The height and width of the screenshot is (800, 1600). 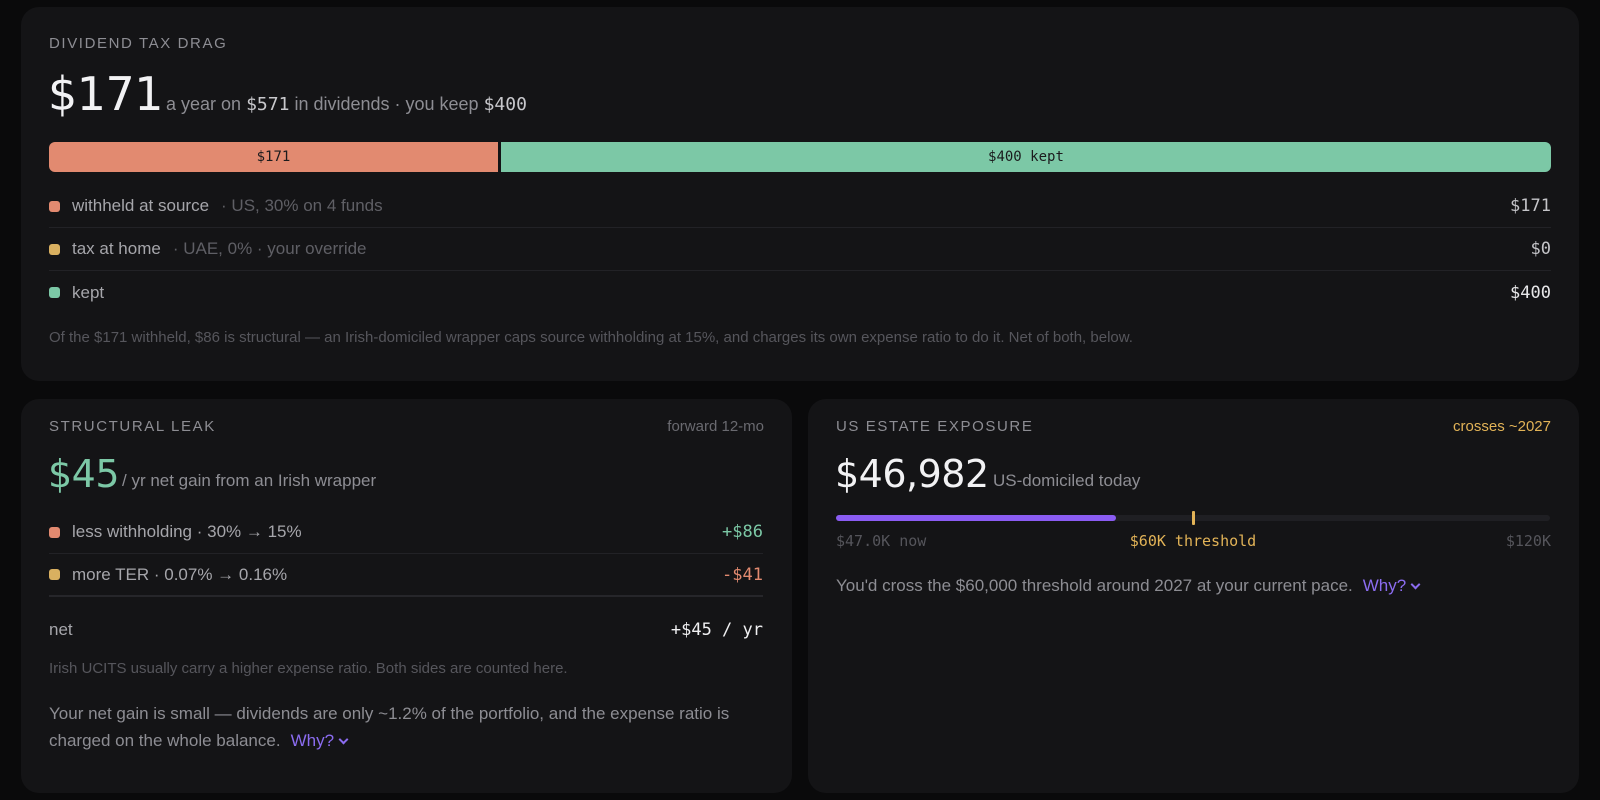 What do you see at coordinates (742, 574) in the screenshot?
I see `row-value: -$41` at bounding box center [742, 574].